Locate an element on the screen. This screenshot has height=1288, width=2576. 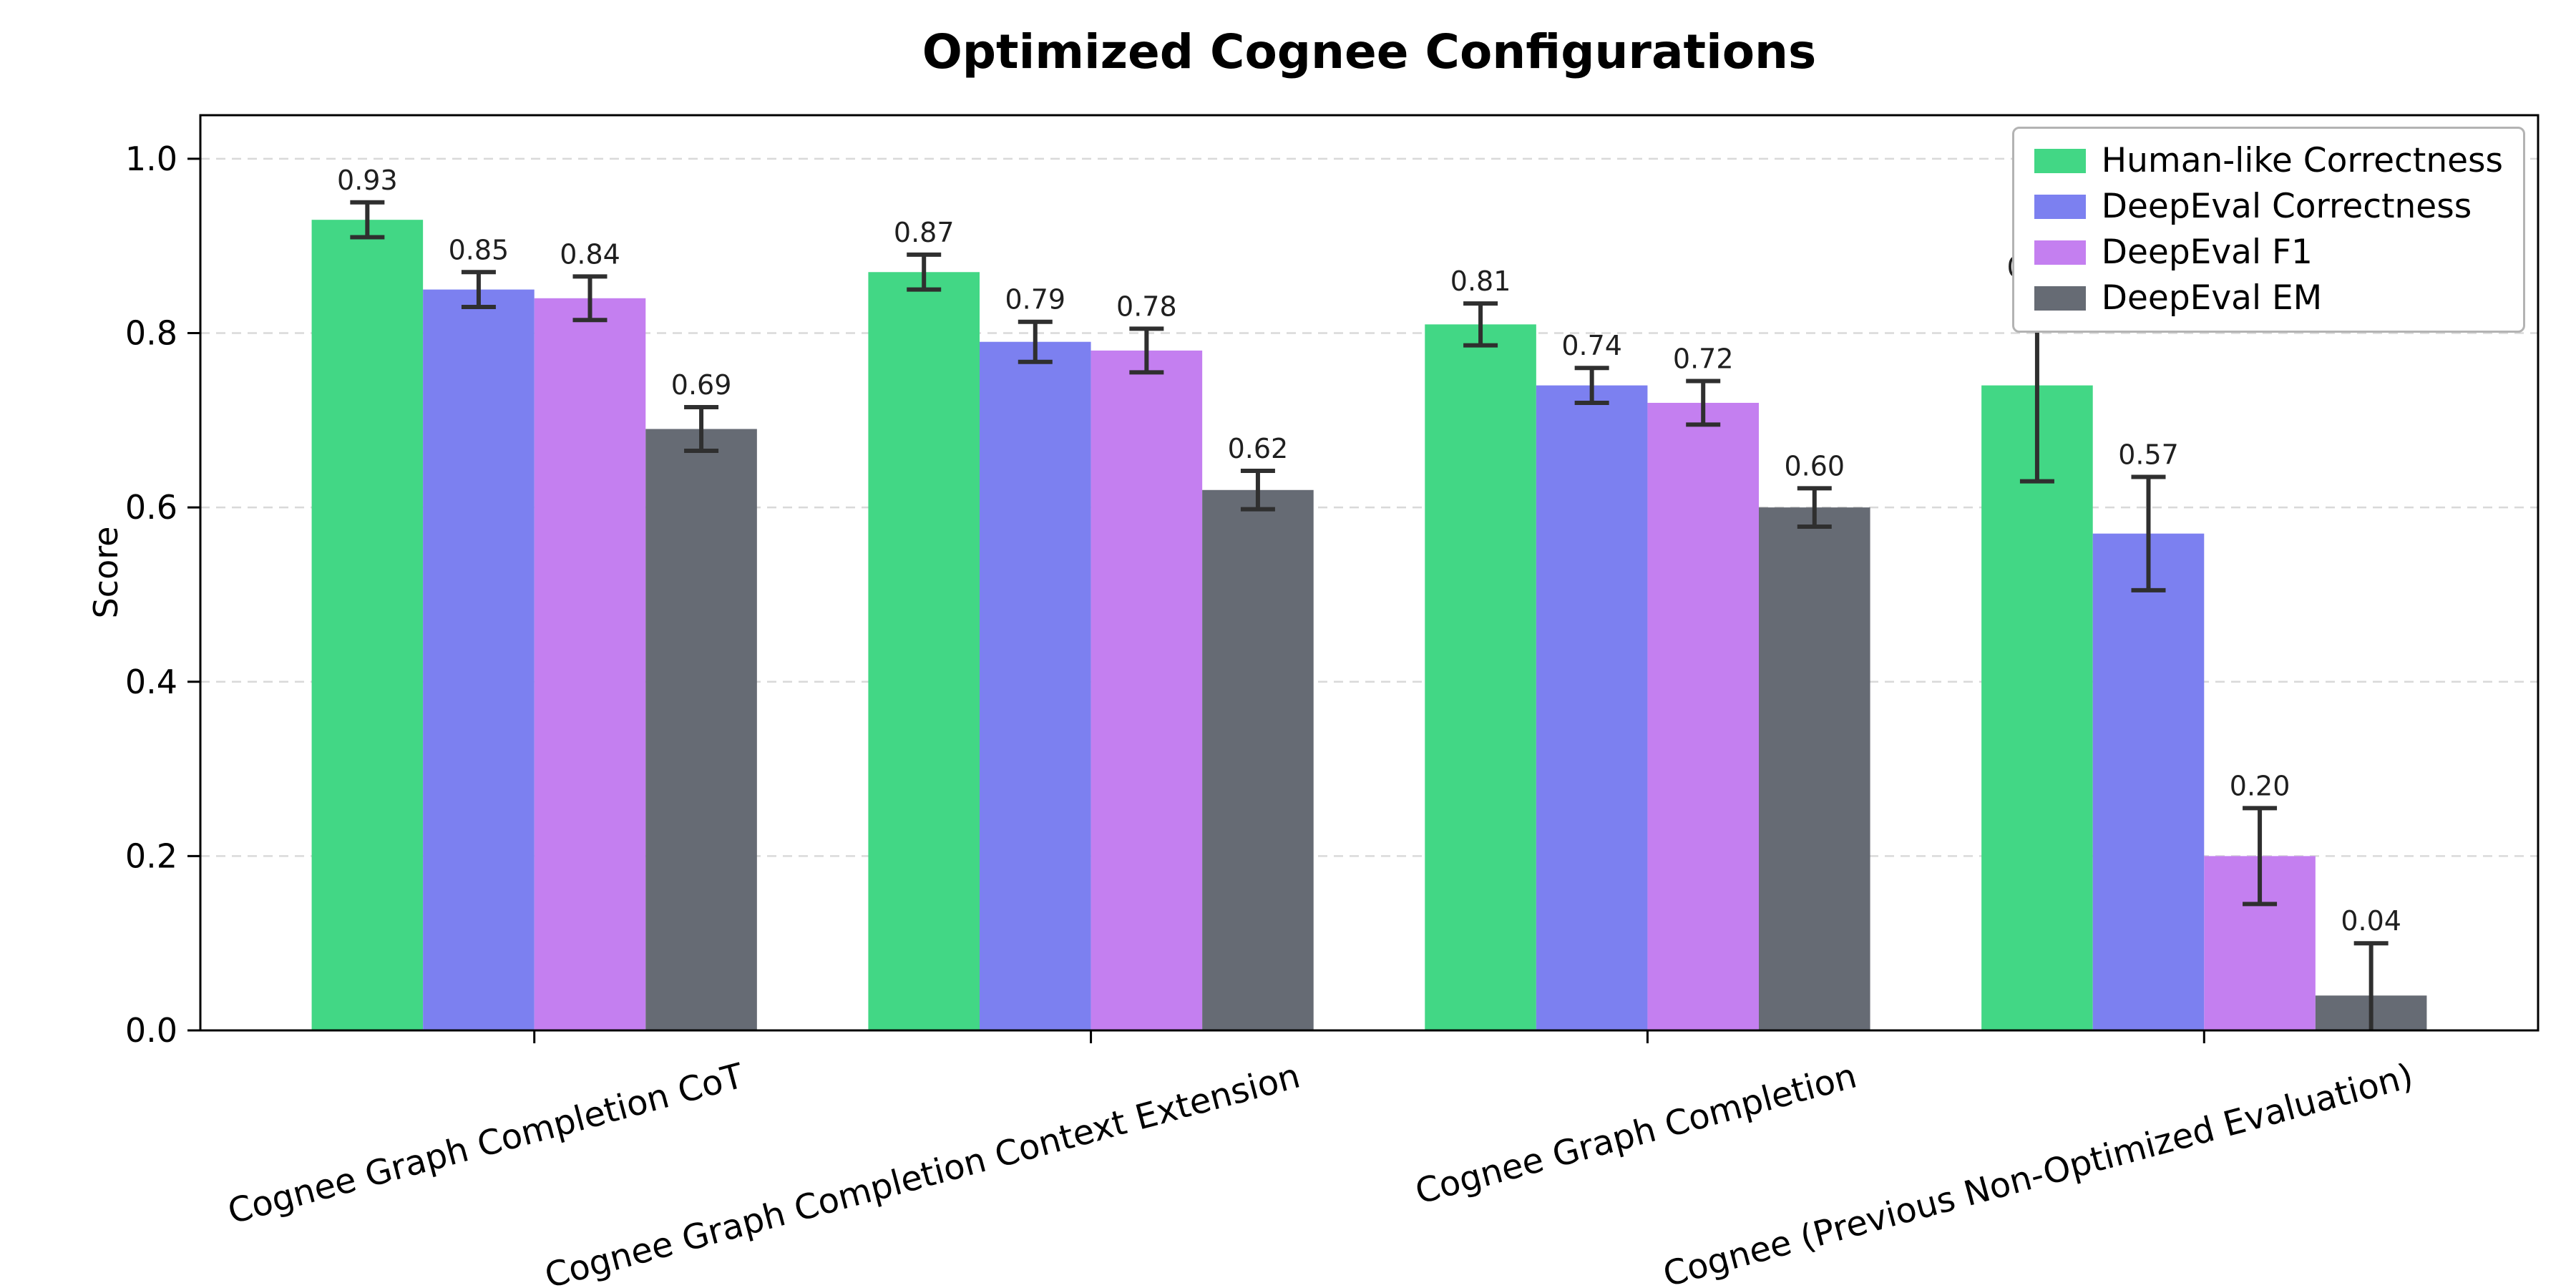
bar-value-label: 0.85 is located at coordinates (479, 249).